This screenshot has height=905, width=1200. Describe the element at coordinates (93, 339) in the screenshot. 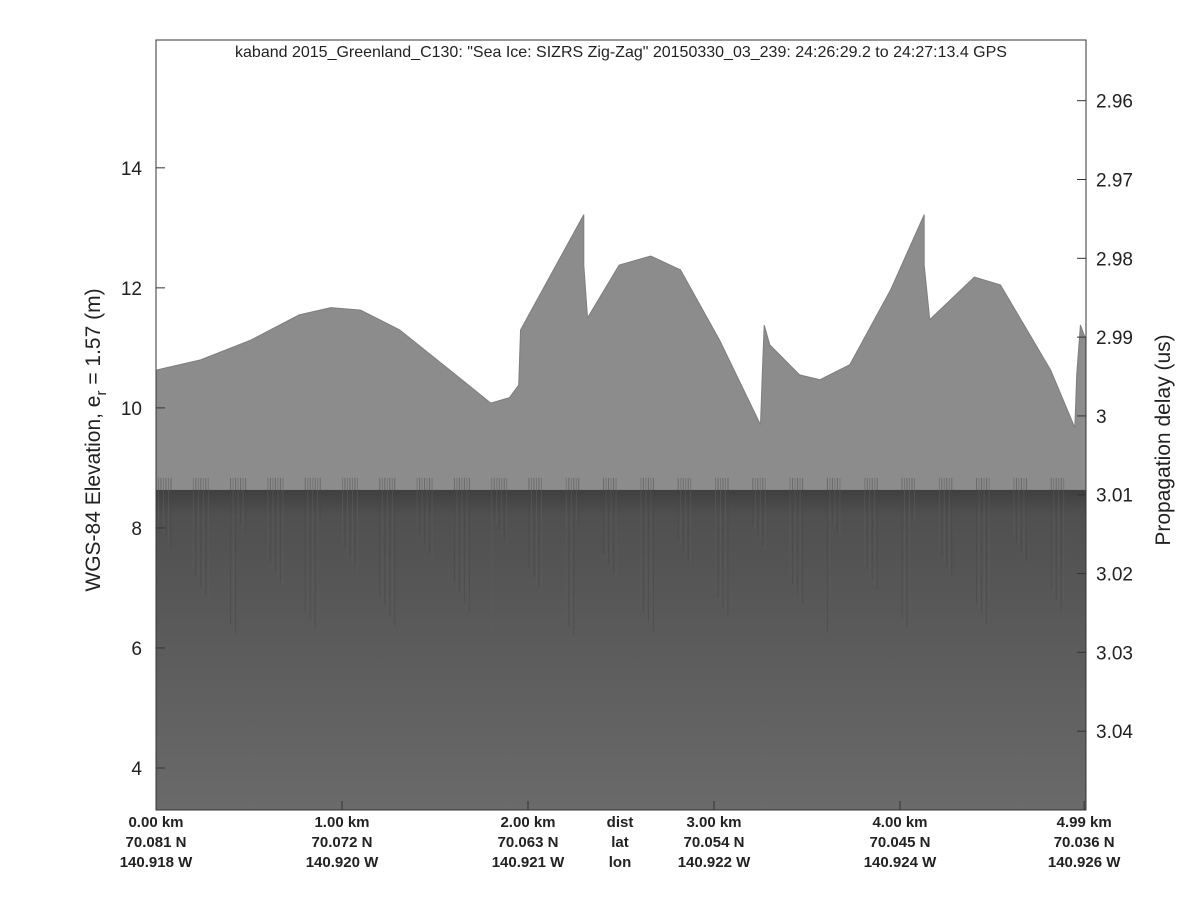

I see `y-label-rest: = 1.57 (m)` at that location.